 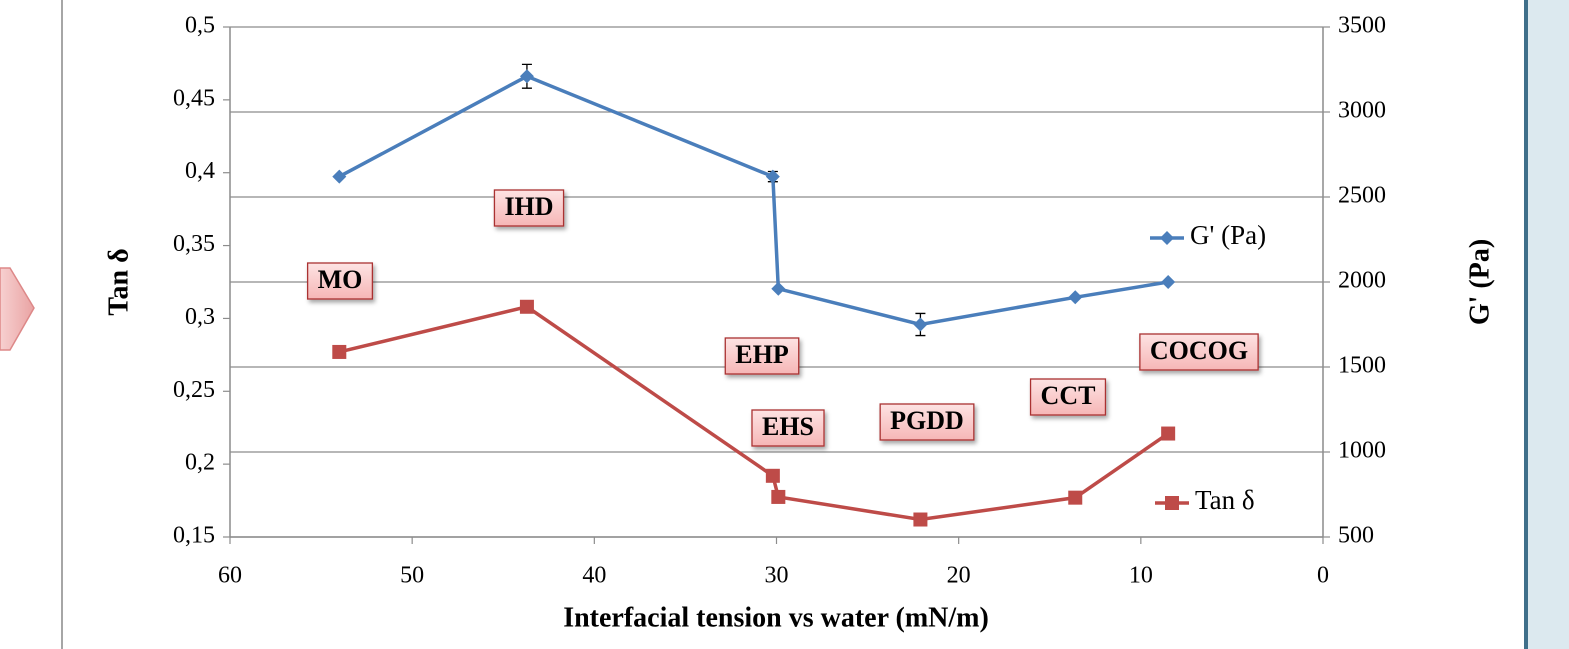 What do you see at coordinates (194, 244) in the screenshot?
I see `y-tick-label: 0,35` at bounding box center [194, 244].